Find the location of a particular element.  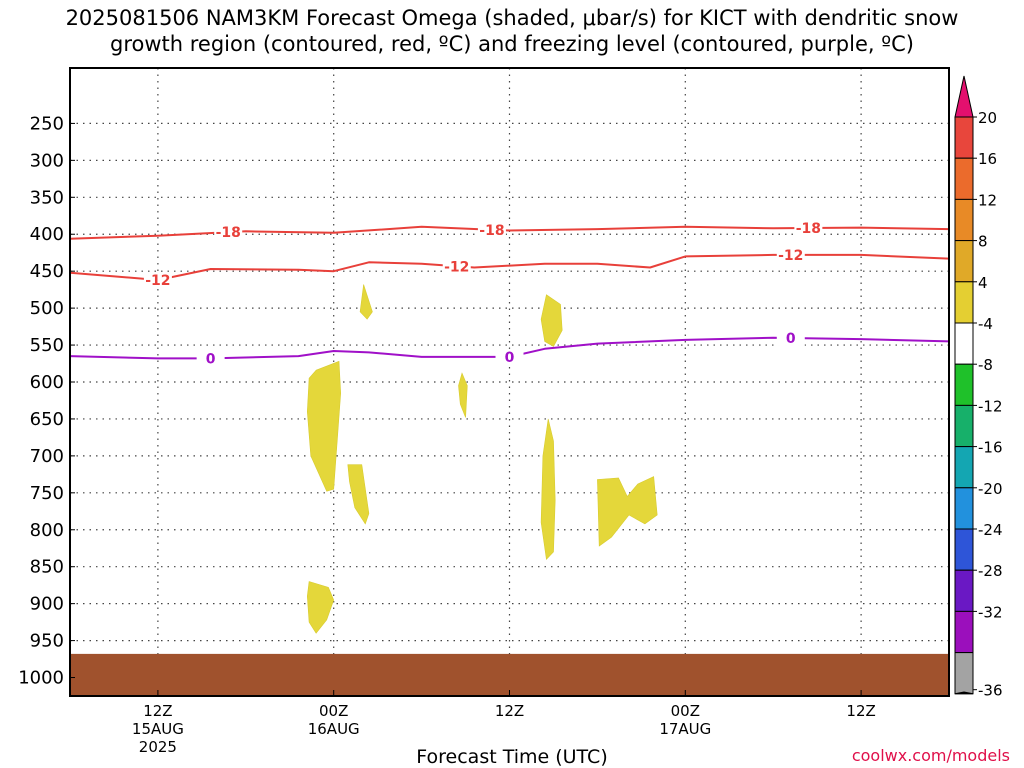

colorbar-label-0: 20 is located at coordinates (987, 118).